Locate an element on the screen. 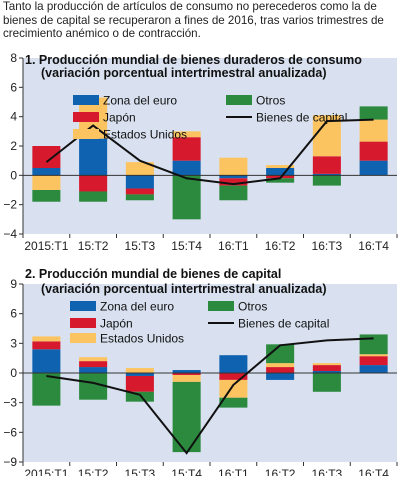 The width and height of the screenshot is (400, 478). y-tick-label: −9 is located at coordinates (10, 462).